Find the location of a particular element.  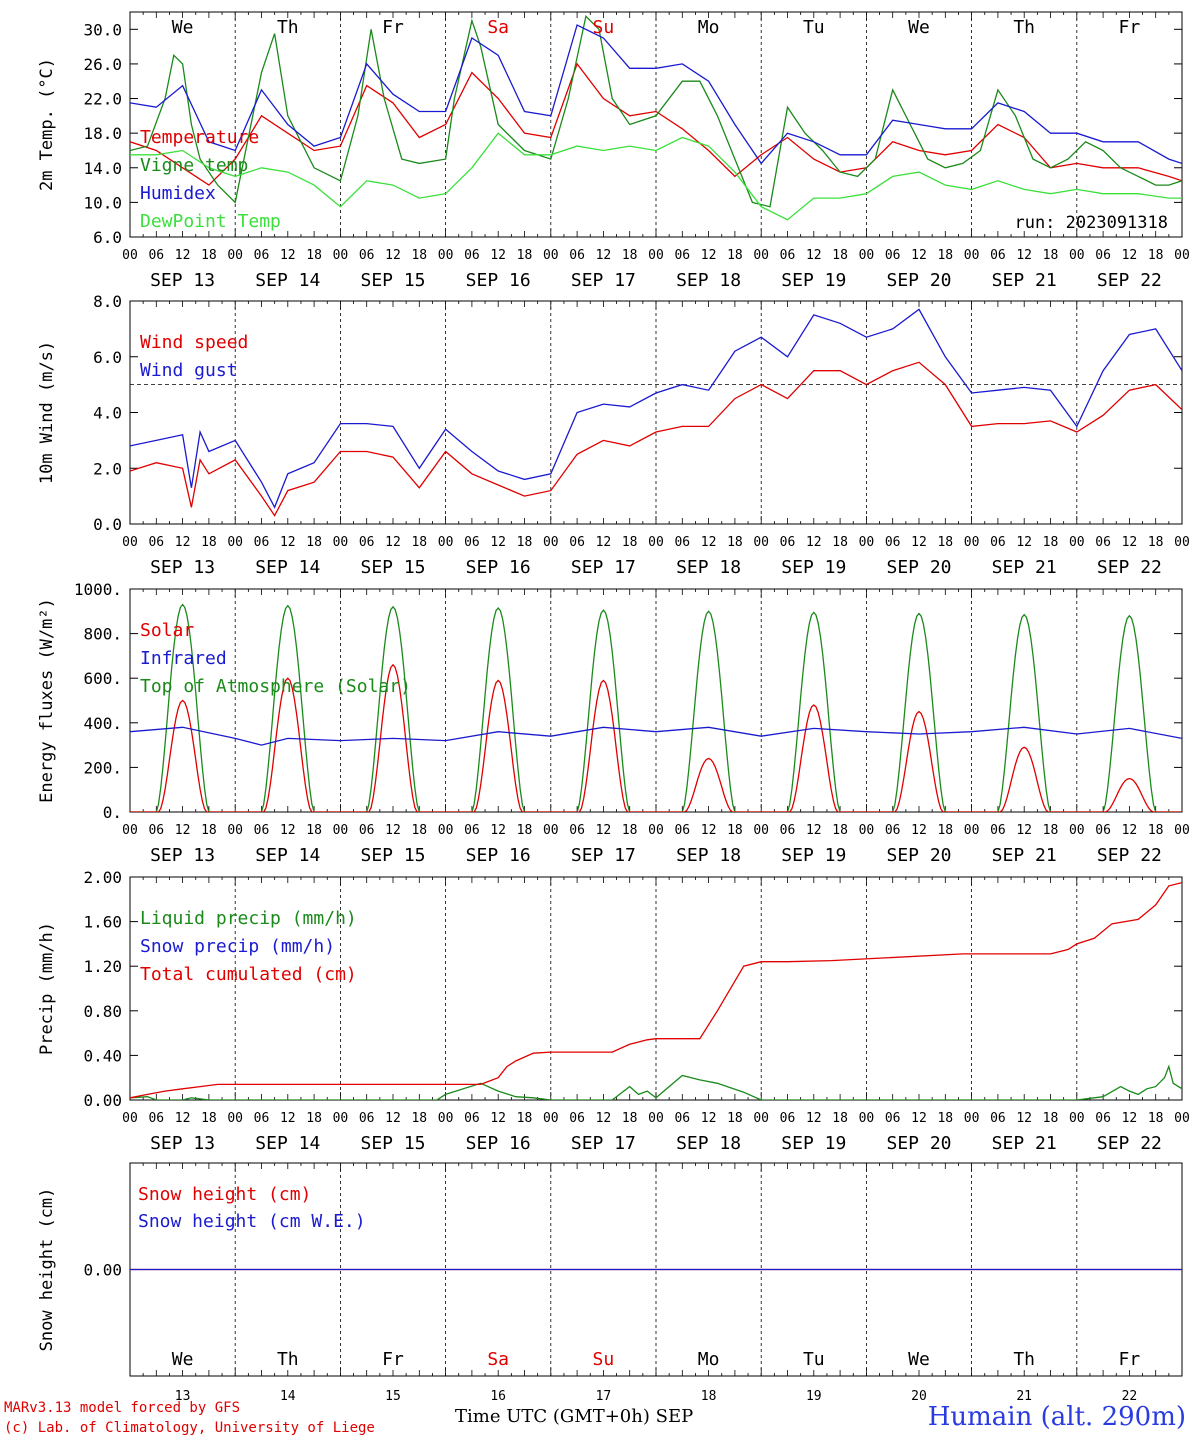

vigne-temp-line is located at coordinates (656, 111).